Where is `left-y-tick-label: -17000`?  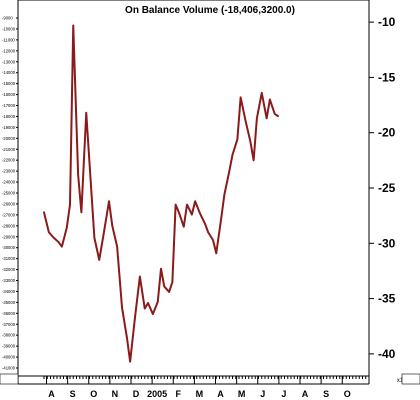 left-y-tick-label: -17000 is located at coordinates (9, 105).